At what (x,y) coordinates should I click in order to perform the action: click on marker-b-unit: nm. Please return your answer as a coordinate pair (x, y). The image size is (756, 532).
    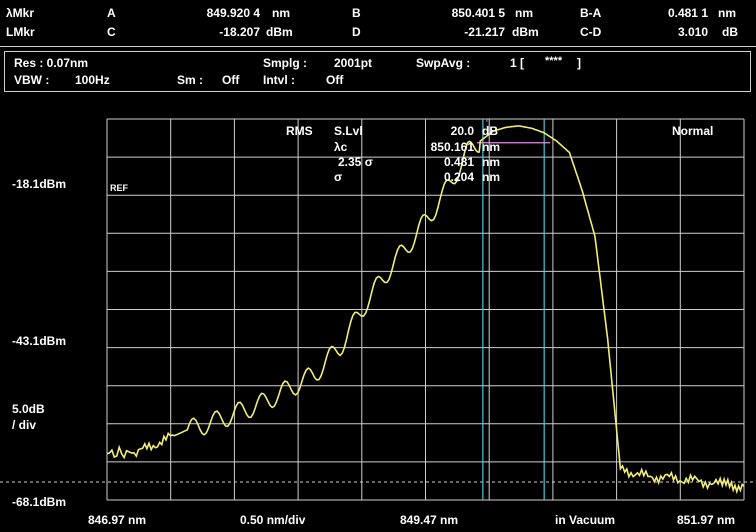
    Looking at the image, I should click on (524, 13).